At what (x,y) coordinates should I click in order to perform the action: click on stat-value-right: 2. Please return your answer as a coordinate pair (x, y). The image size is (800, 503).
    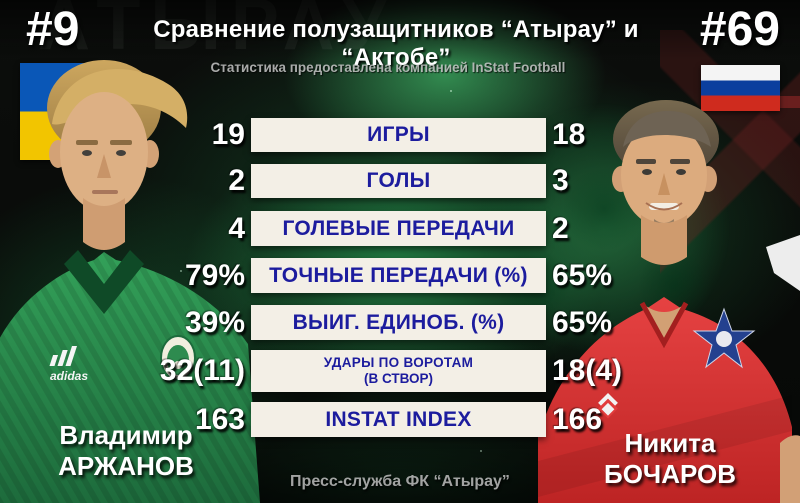
    Looking at the image, I should click on (560, 228).